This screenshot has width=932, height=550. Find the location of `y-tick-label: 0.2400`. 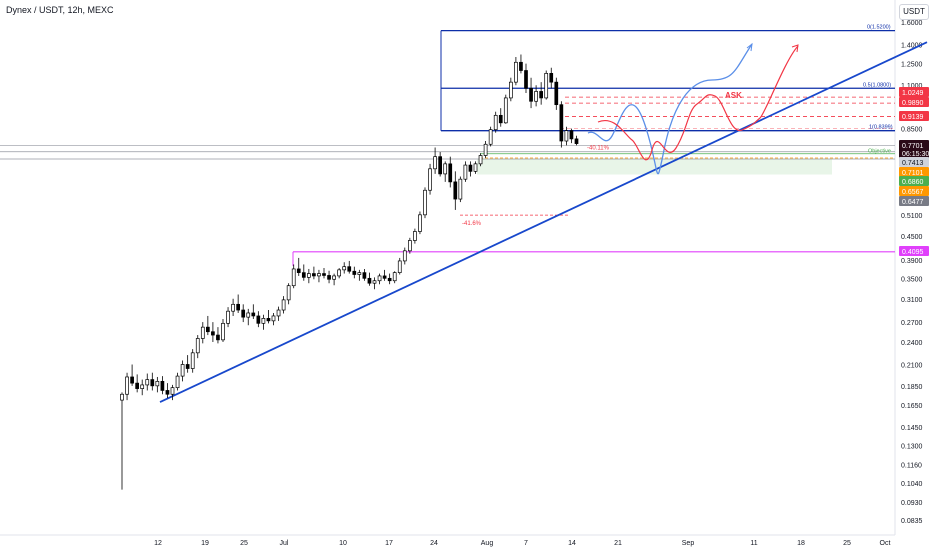

y-tick-label: 0.2400 is located at coordinates (912, 343).